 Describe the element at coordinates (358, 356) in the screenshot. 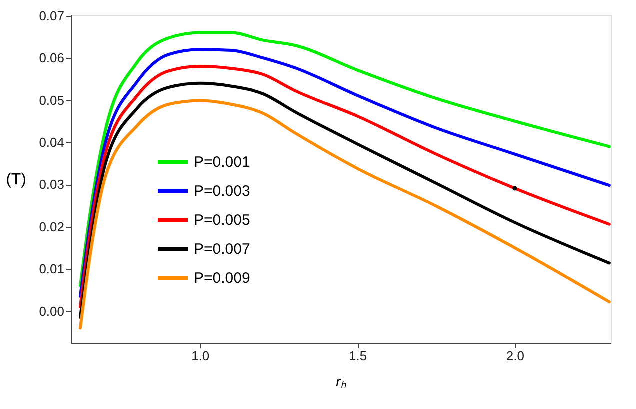

I see `x-tick-label: 1.5` at that location.